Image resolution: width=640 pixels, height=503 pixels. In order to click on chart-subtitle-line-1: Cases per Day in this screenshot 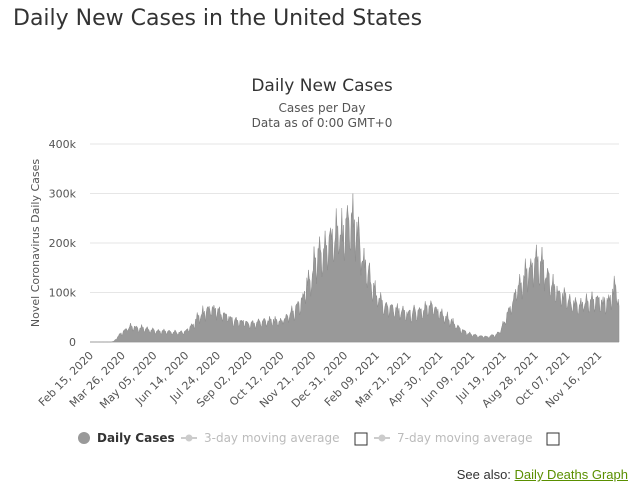, I will do `click(322, 108)`.